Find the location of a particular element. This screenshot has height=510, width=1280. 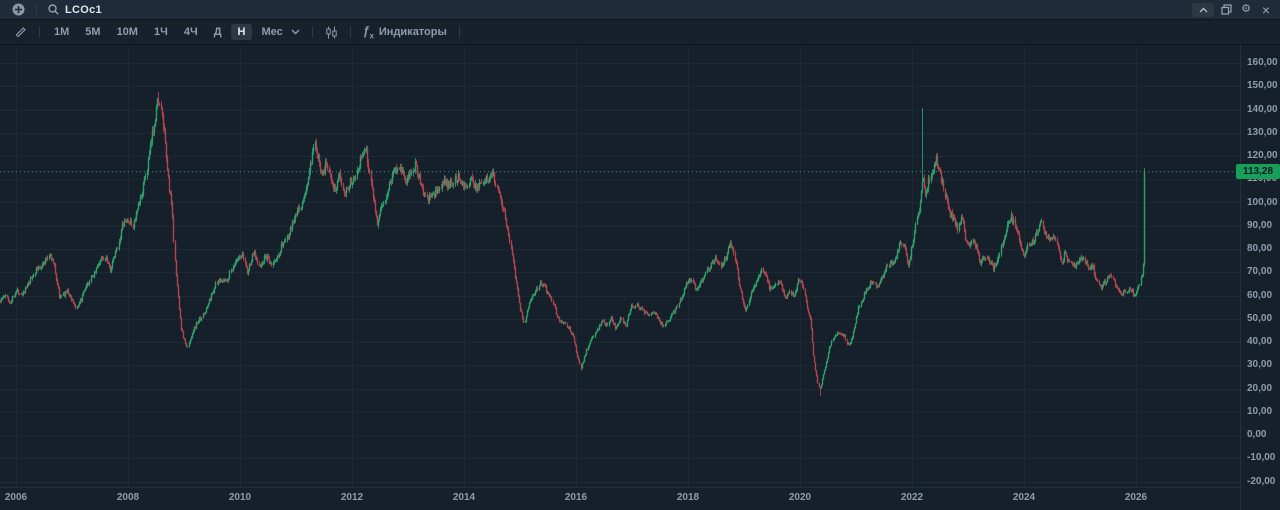

time-tick-label: 2006 is located at coordinates (16, 497).